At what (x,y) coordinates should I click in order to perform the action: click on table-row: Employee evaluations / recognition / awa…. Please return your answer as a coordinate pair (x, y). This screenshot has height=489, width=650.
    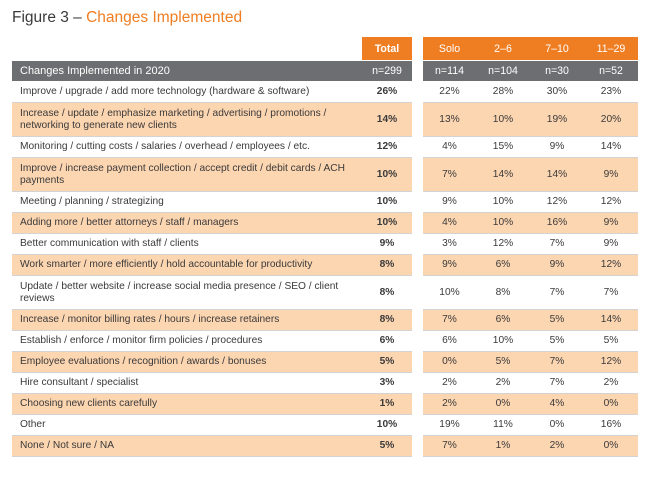
    Looking at the image, I should click on (325, 362).